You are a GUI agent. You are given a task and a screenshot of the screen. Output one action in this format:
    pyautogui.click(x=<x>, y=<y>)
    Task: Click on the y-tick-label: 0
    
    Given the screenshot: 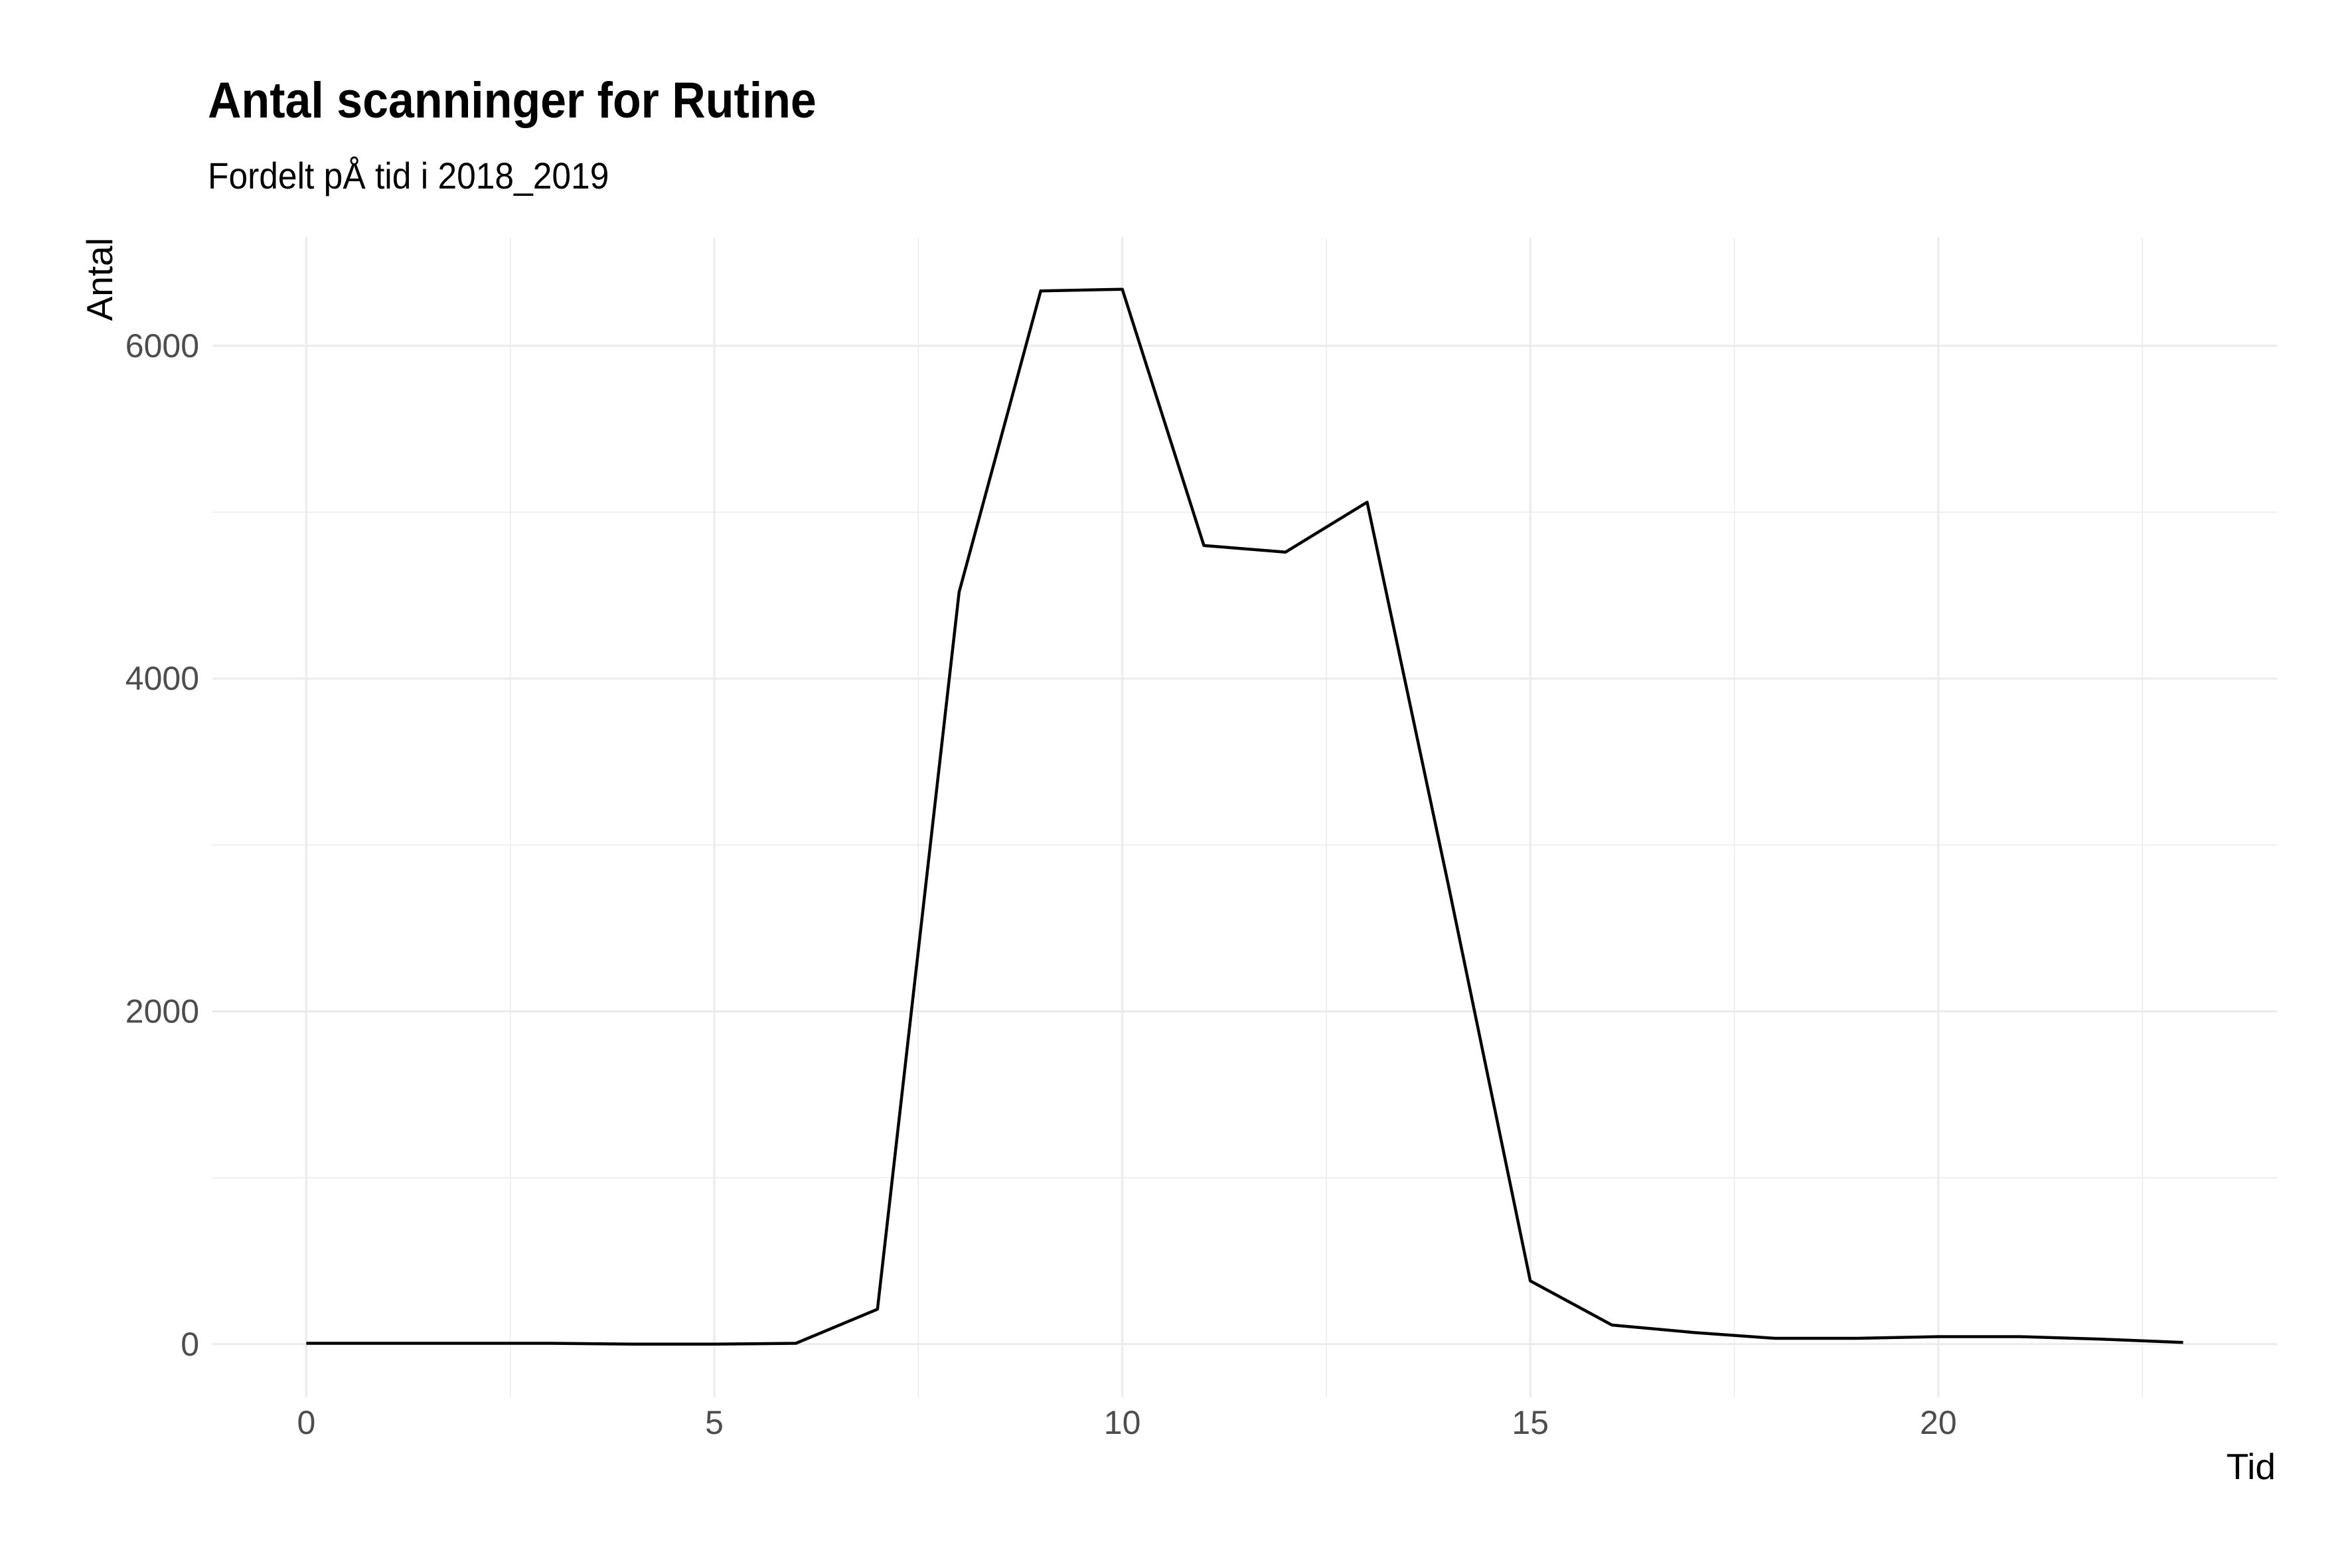 What is the action you would take?
    pyautogui.click(x=190, y=1345)
    